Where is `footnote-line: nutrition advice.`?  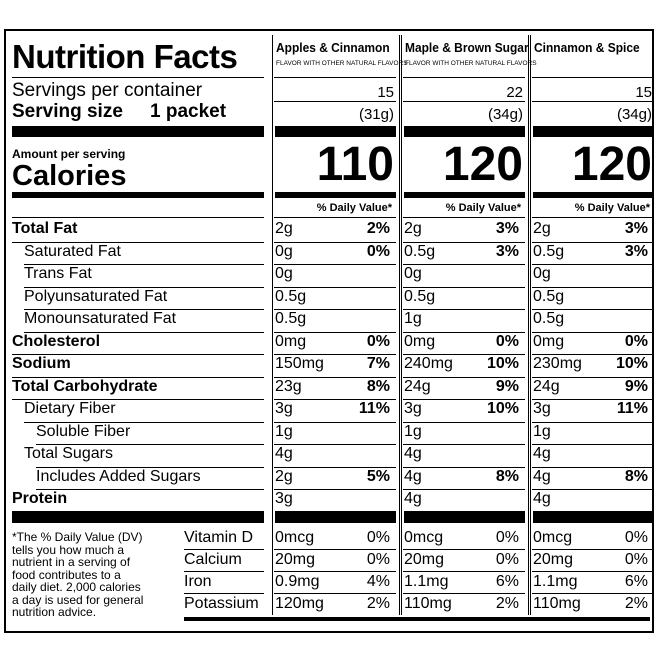 footnote-line: nutrition advice. is located at coordinates (54, 612).